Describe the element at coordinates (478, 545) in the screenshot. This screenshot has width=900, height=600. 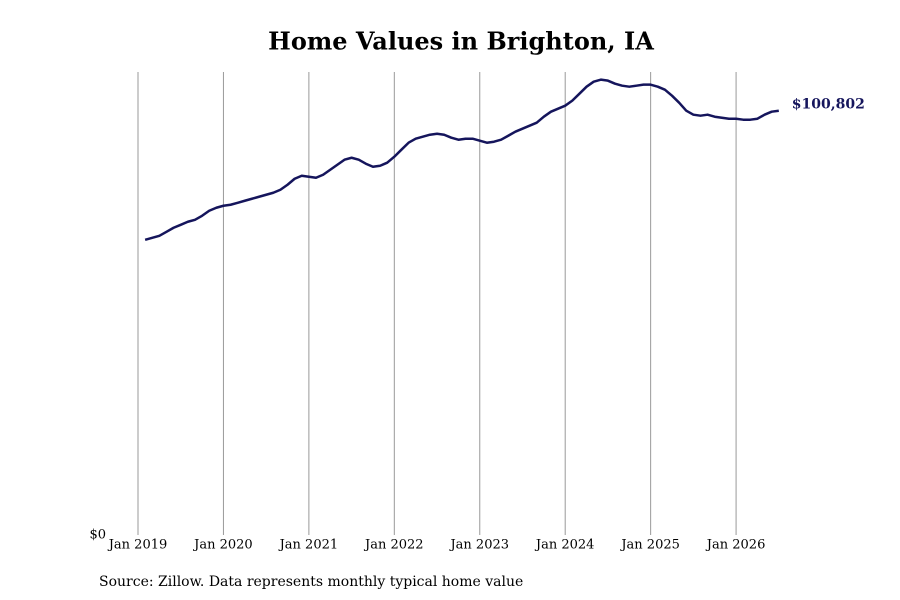
I see `x-tick-label: Jan 2023` at that location.